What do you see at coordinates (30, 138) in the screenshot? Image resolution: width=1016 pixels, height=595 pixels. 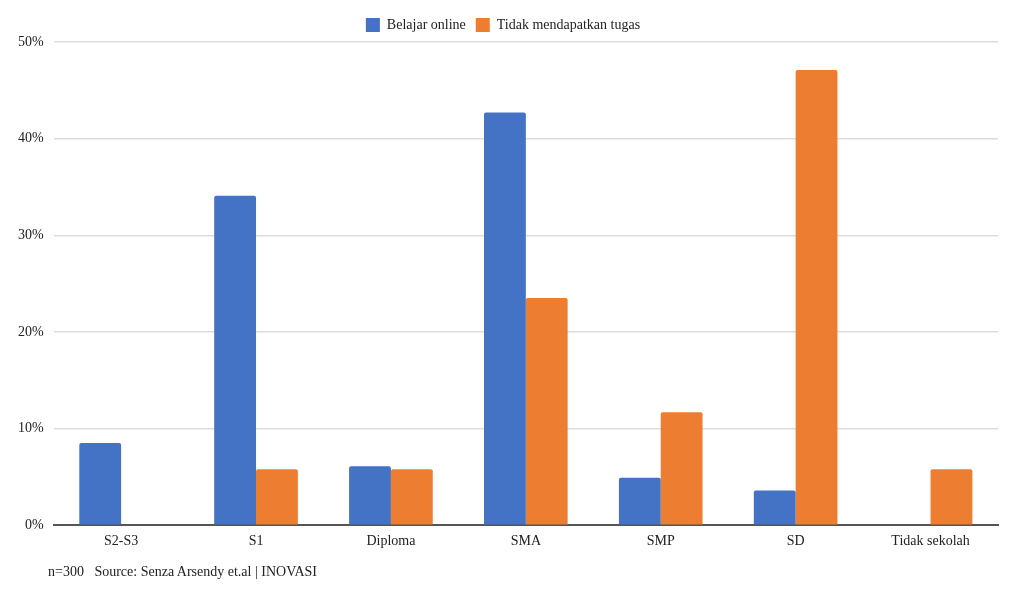 I see `y-tick-label: 40%` at bounding box center [30, 138].